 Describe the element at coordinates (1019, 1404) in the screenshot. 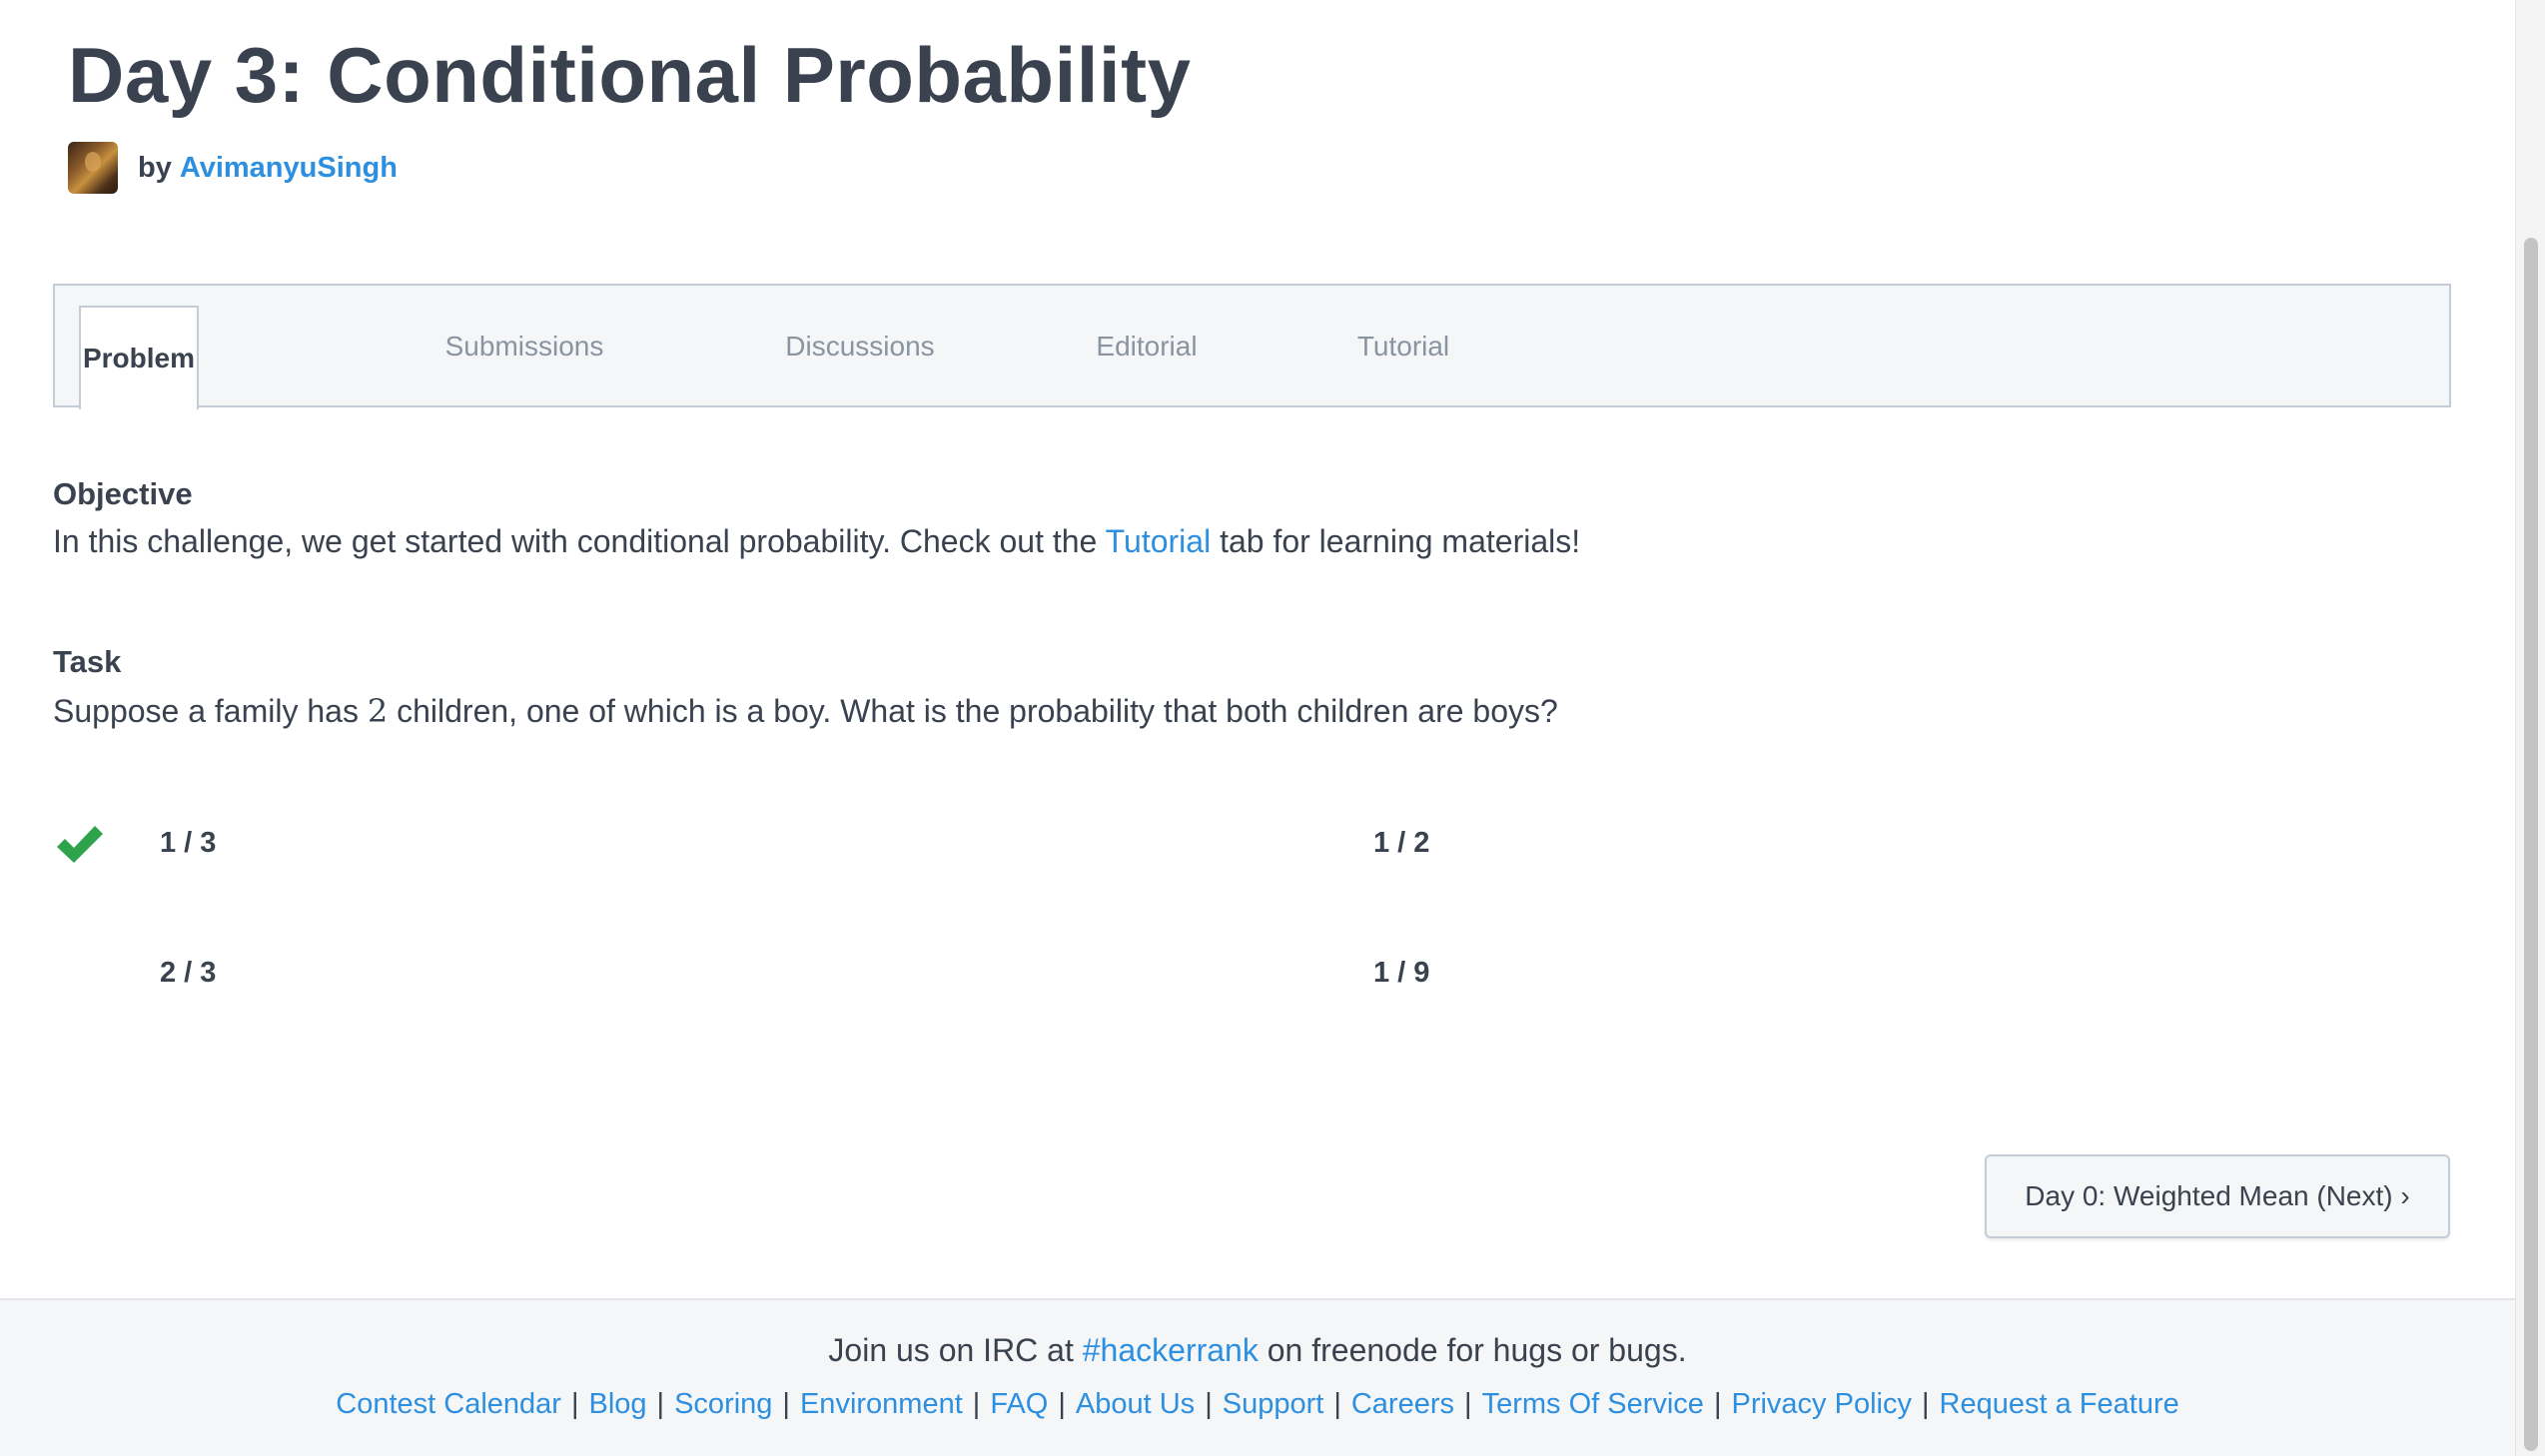

I see `footer-link-faq: FAQ` at that location.